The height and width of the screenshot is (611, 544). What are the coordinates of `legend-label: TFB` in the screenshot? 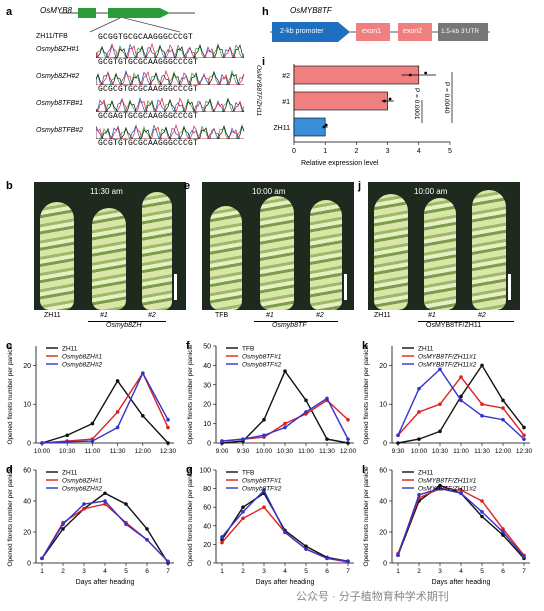 It's located at (248, 473).